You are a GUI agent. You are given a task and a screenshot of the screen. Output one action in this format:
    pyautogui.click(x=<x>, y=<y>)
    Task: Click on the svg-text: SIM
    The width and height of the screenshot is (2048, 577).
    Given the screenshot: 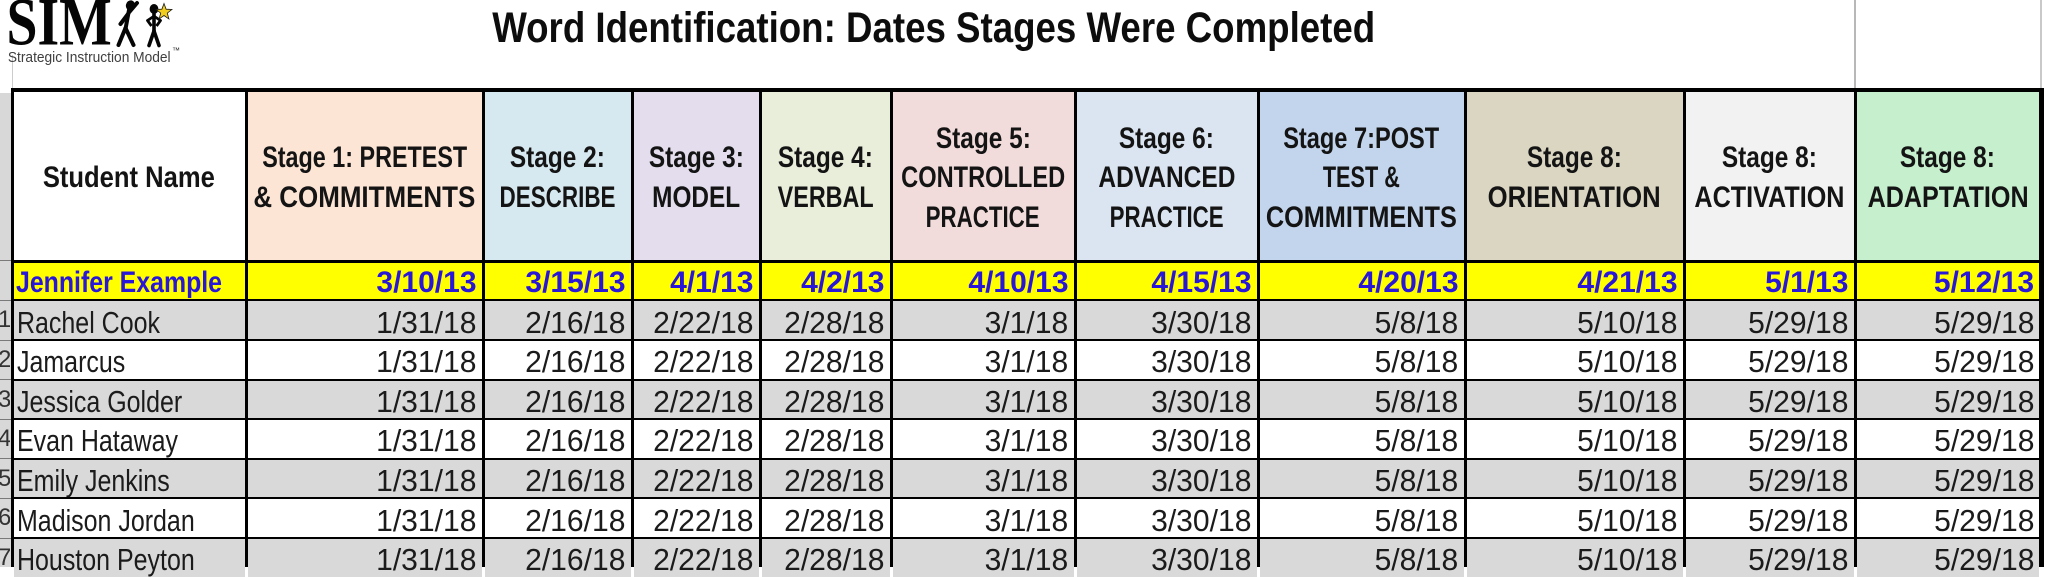 What is the action you would take?
    pyautogui.click(x=58, y=30)
    